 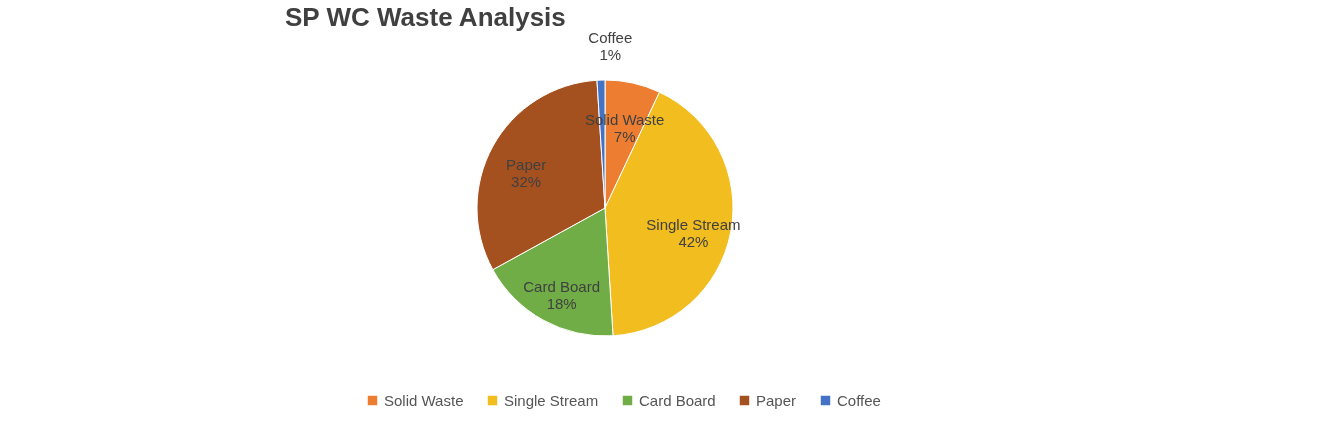 What do you see at coordinates (776, 400) in the screenshot?
I see `legend-label: Paper` at bounding box center [776, 400].